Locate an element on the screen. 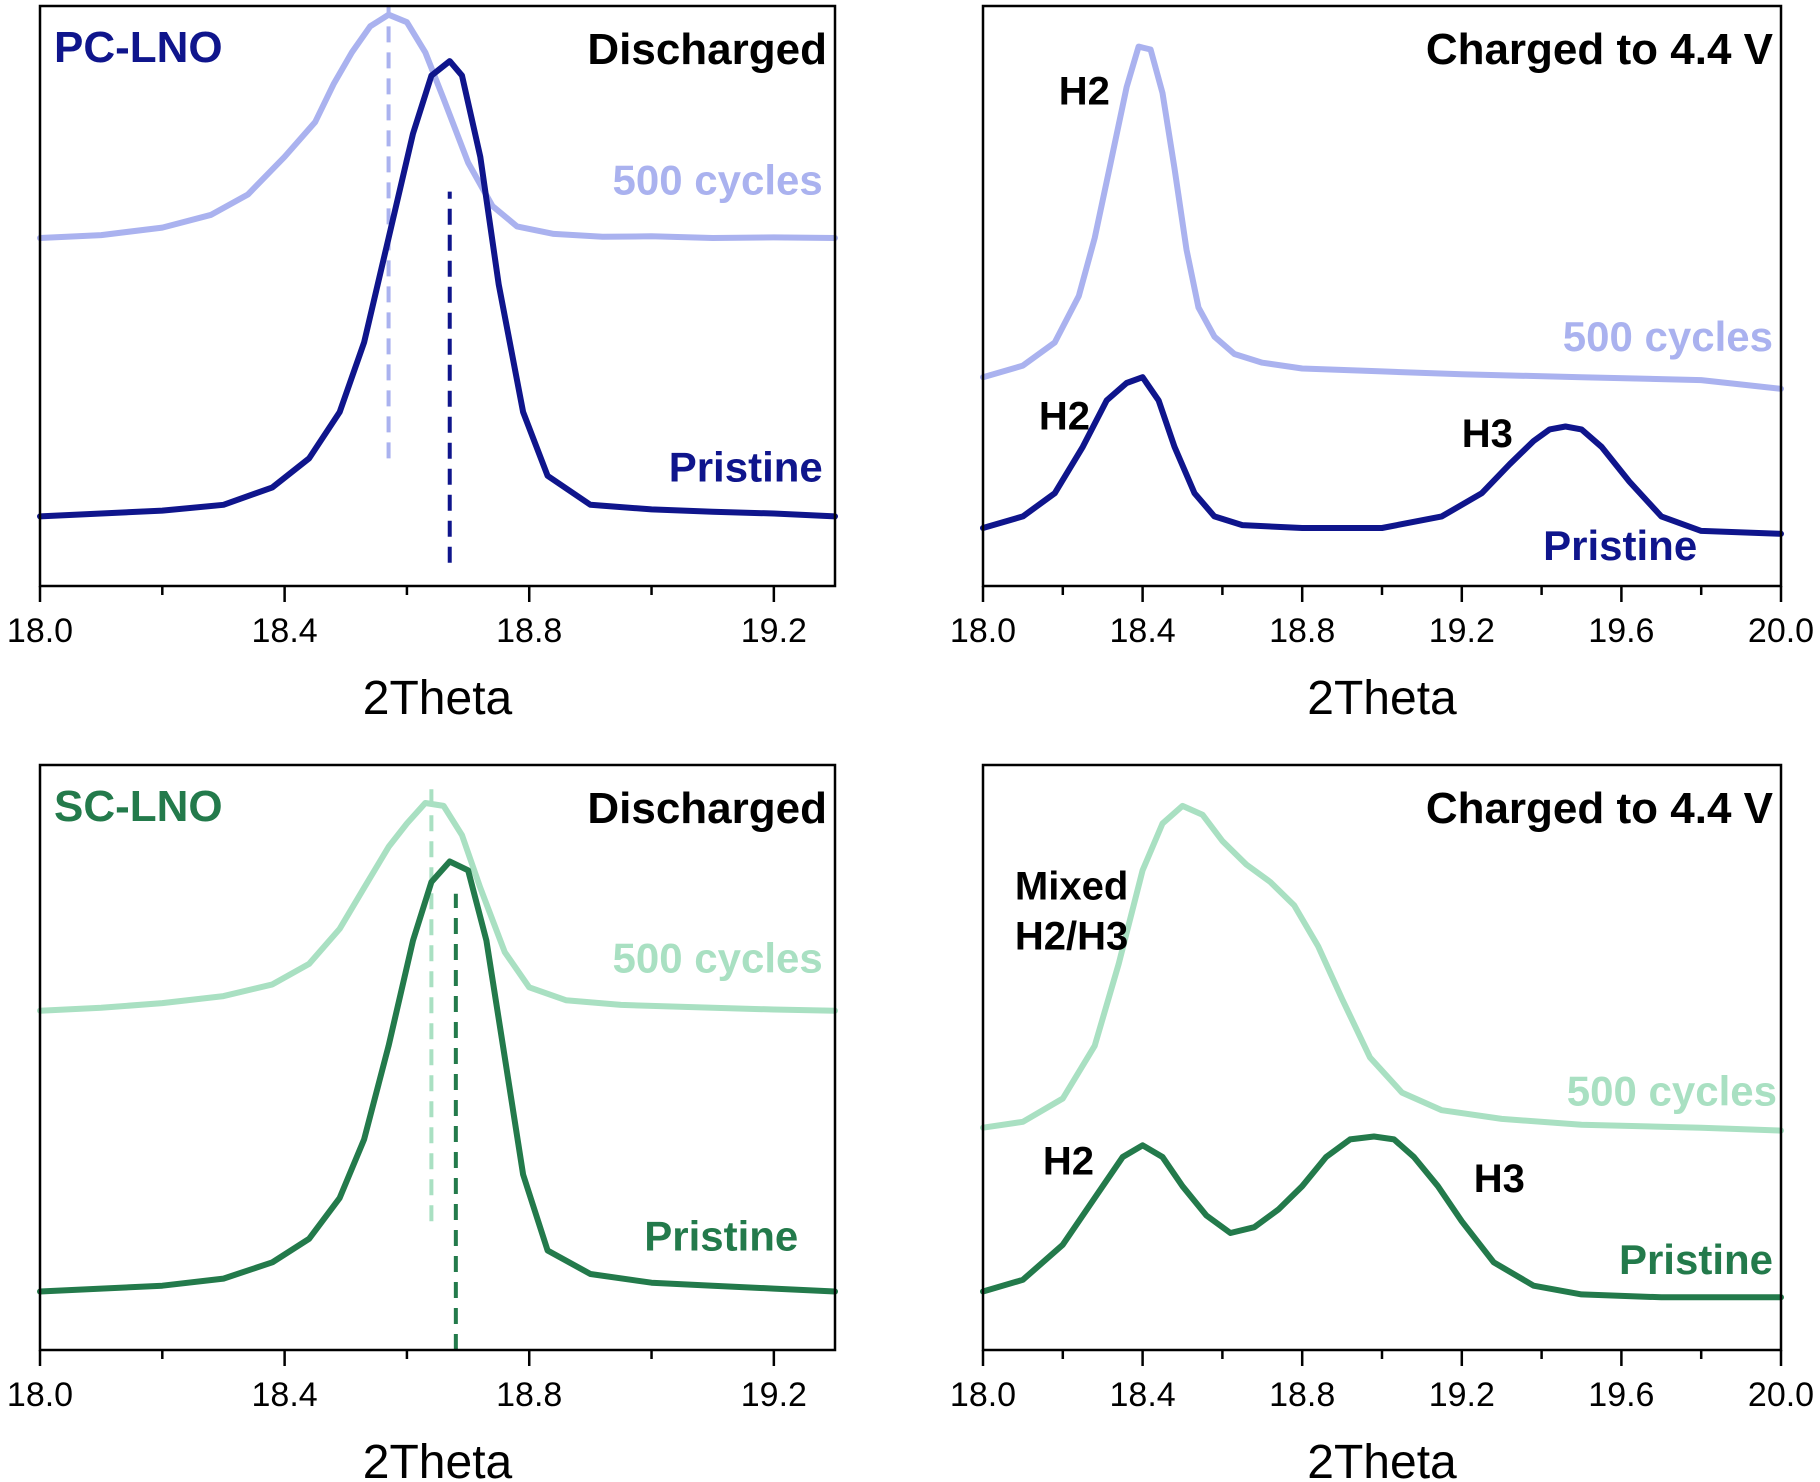  phase-annotation: H2/H3 is located at coordinates (1071, 937).